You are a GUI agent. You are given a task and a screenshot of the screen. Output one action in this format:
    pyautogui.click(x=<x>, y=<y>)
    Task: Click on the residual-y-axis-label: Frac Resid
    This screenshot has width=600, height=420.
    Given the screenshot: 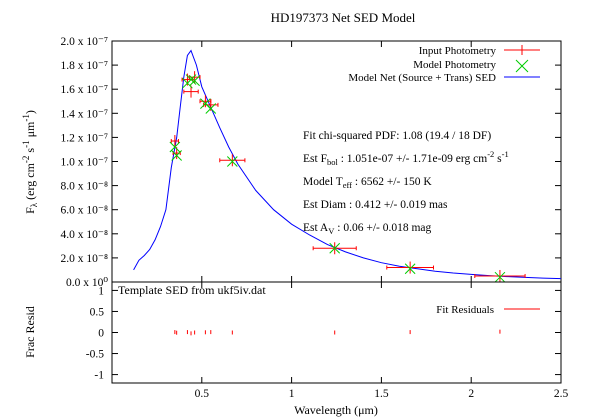 What is the action you would take?
    pyautogui.click(x=30, y=332)
    